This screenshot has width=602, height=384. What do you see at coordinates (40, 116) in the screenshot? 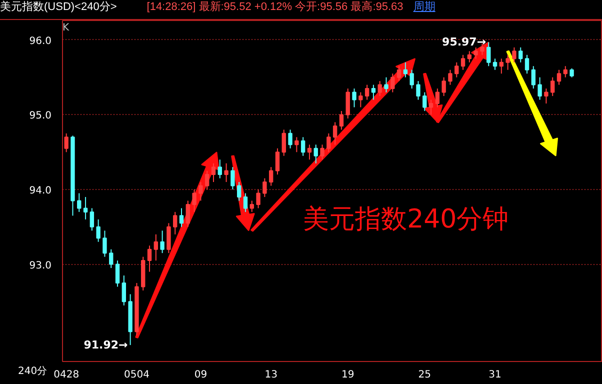
I see `y-tick-label: 95.0` at bounding box center [40, 116].